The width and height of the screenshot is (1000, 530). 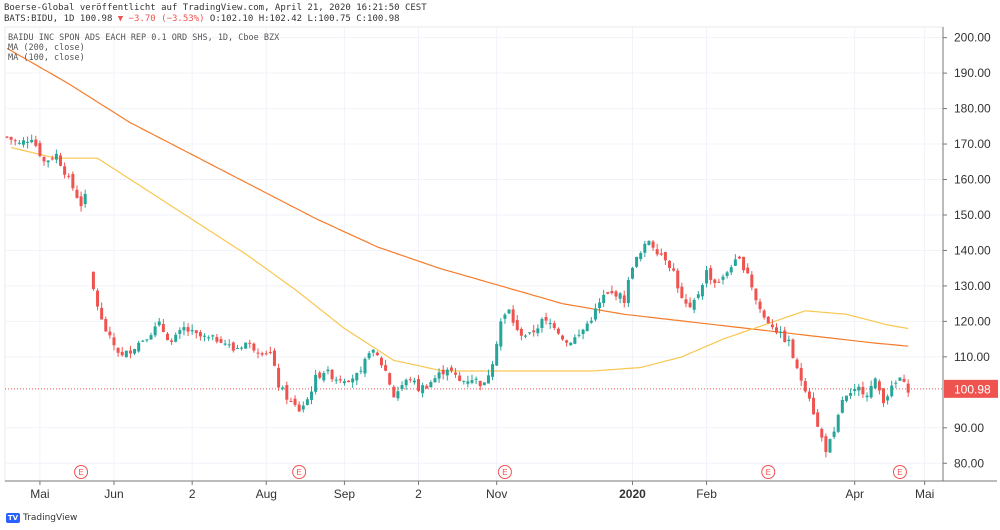 What do you see at coordinates (969, 428) in the screenshot?
I see `y-tick-label: 90.00` at bounding box center [969, 428].